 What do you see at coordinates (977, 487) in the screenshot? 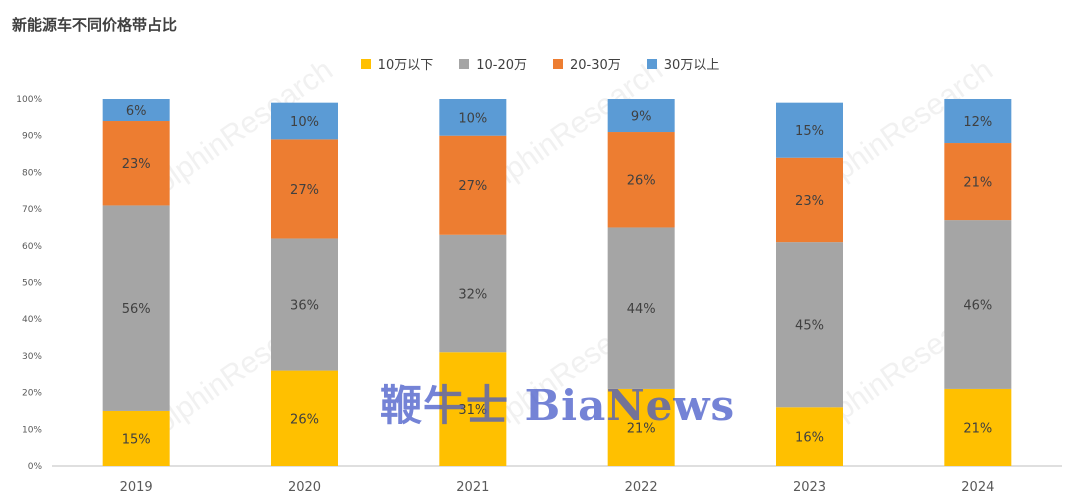
I see `x-tick-label: 2024` at bounding box center [977, 487].